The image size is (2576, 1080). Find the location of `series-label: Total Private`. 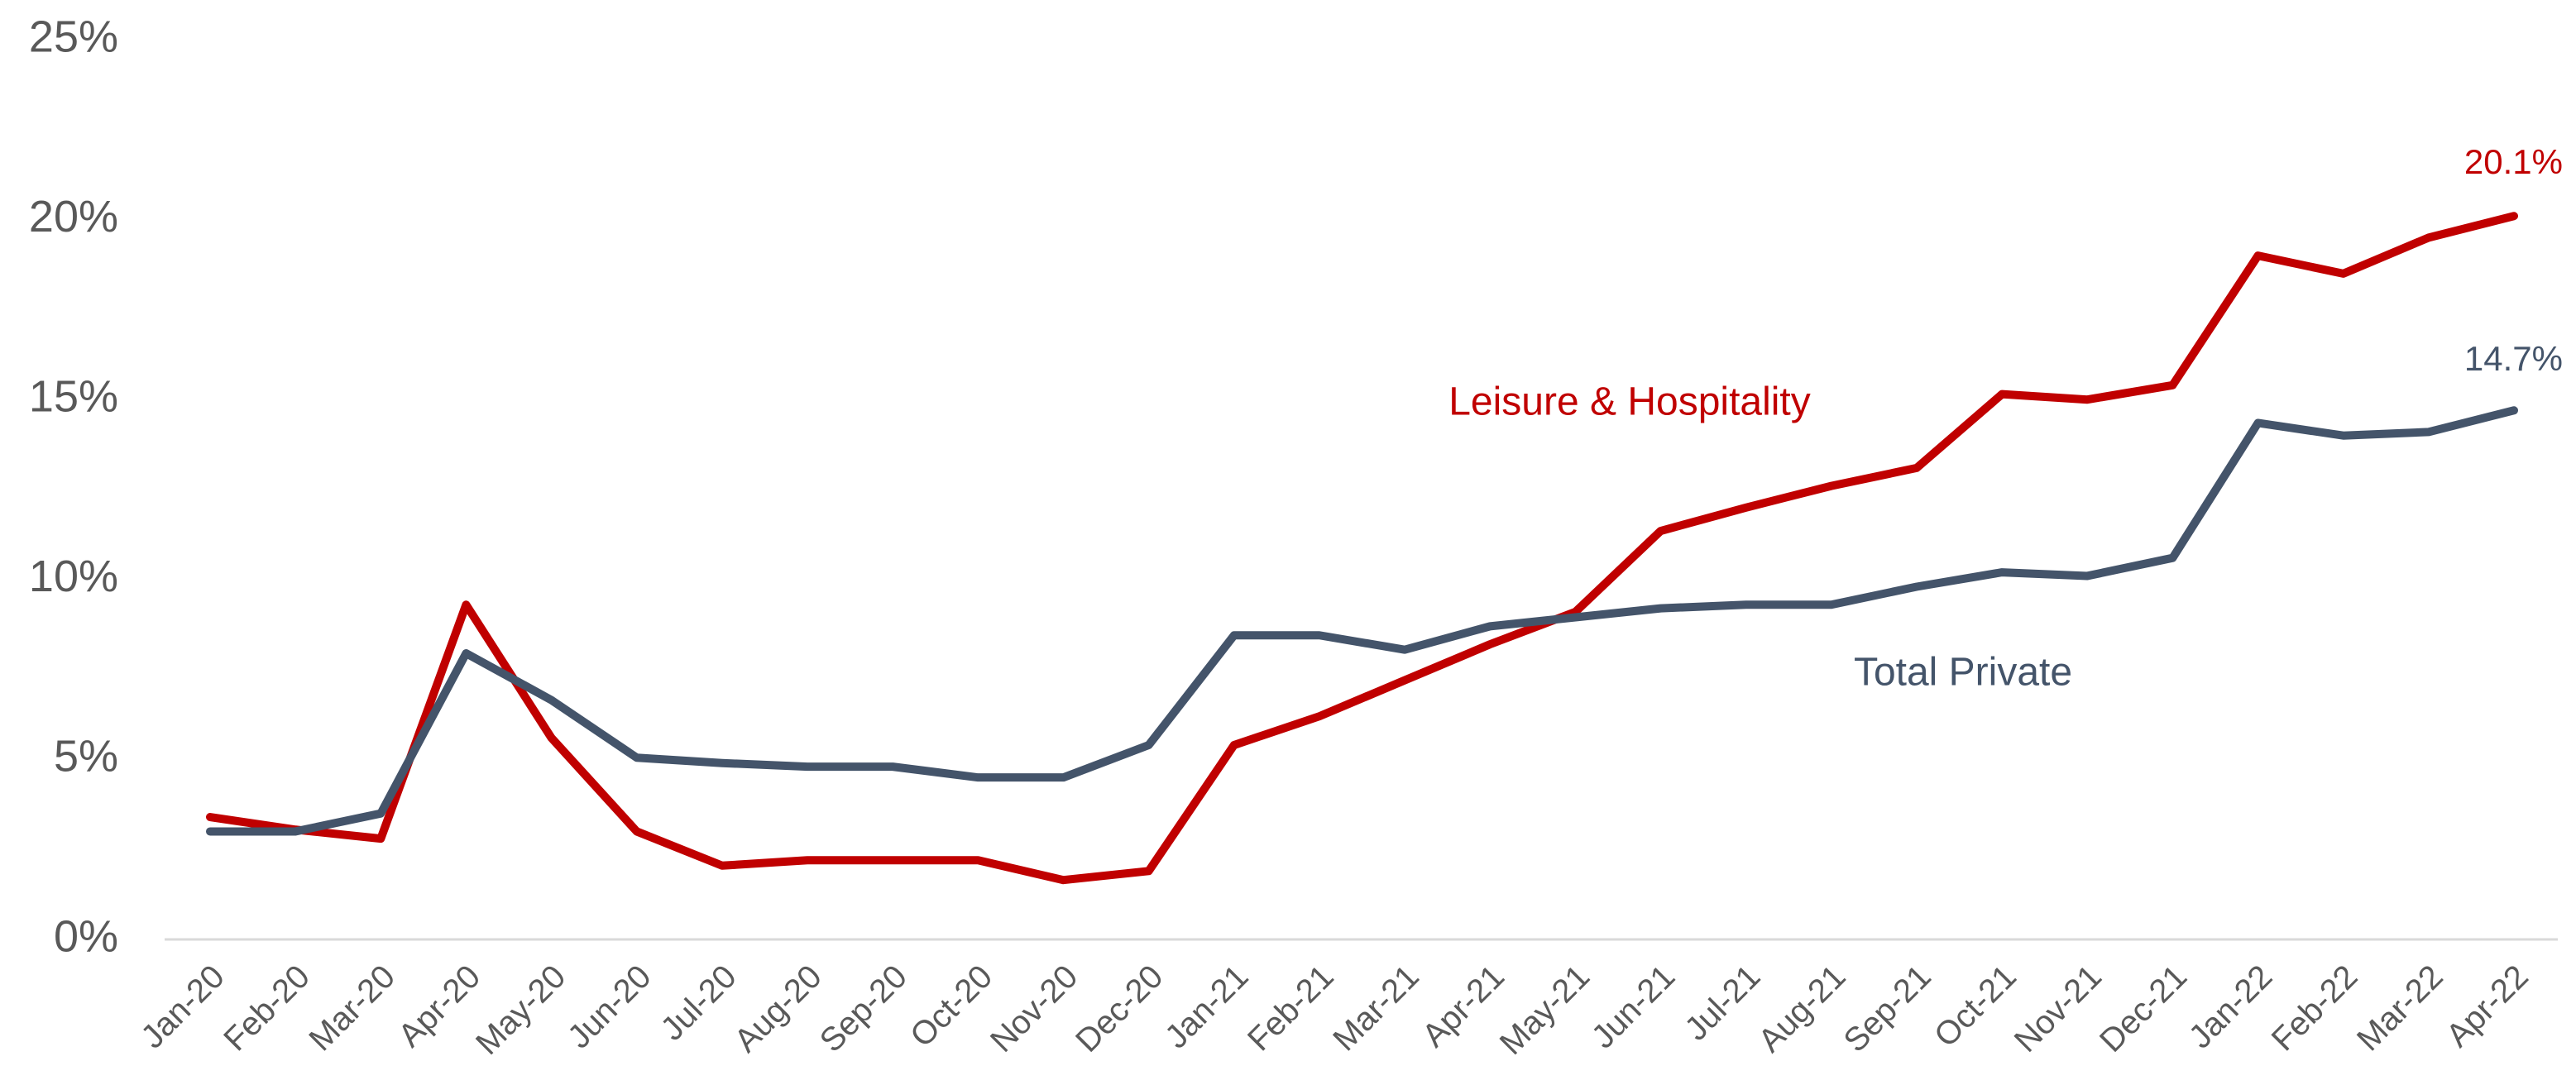

series-label: Total Private is located at coordinates (1963, 673).